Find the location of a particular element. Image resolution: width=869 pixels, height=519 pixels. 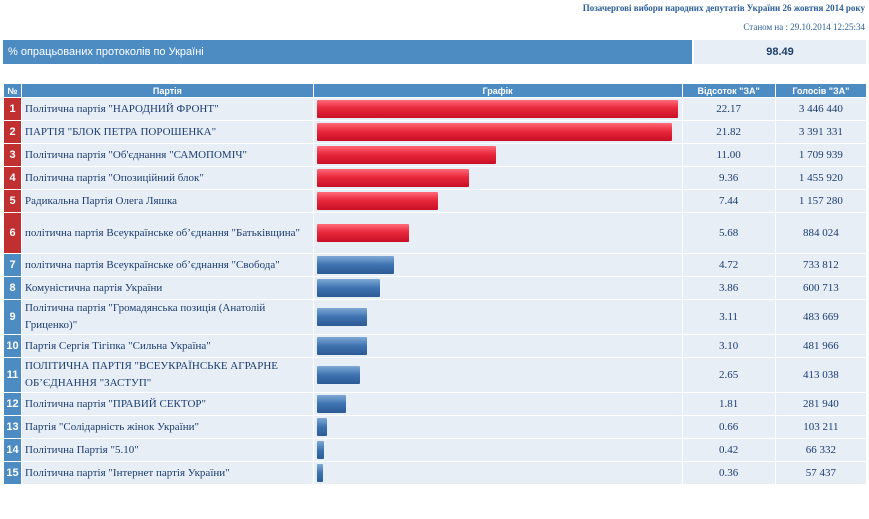

party-name-link: Політична партія "НАРОДНИЙ ФРОНТ" is located at coordinates (167, 109).